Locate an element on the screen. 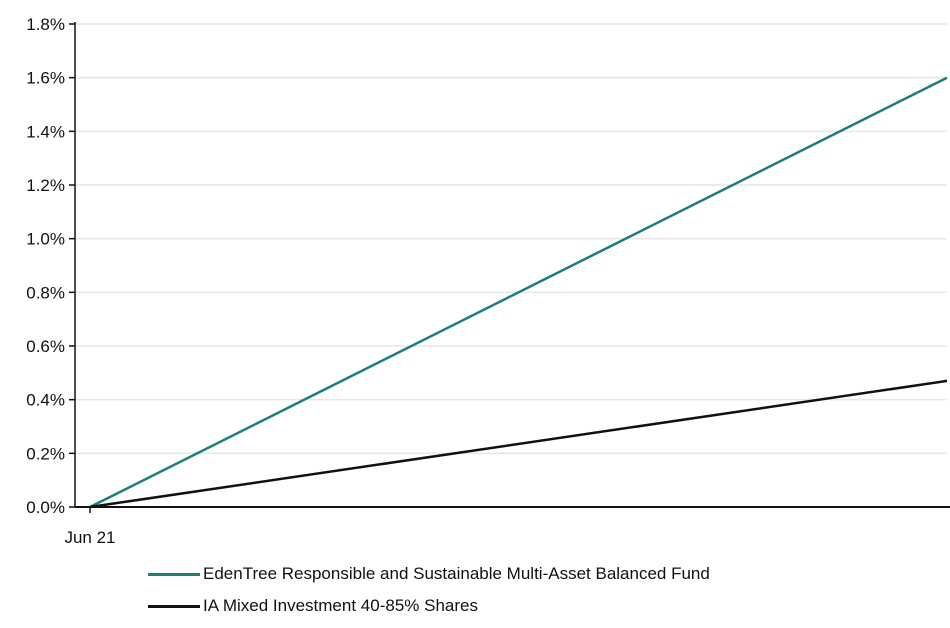 This screenshot has width=950, height=628. legend-label-sector: IA Mixed Investment 40-85% Shares is located at coordinates (340, 605).